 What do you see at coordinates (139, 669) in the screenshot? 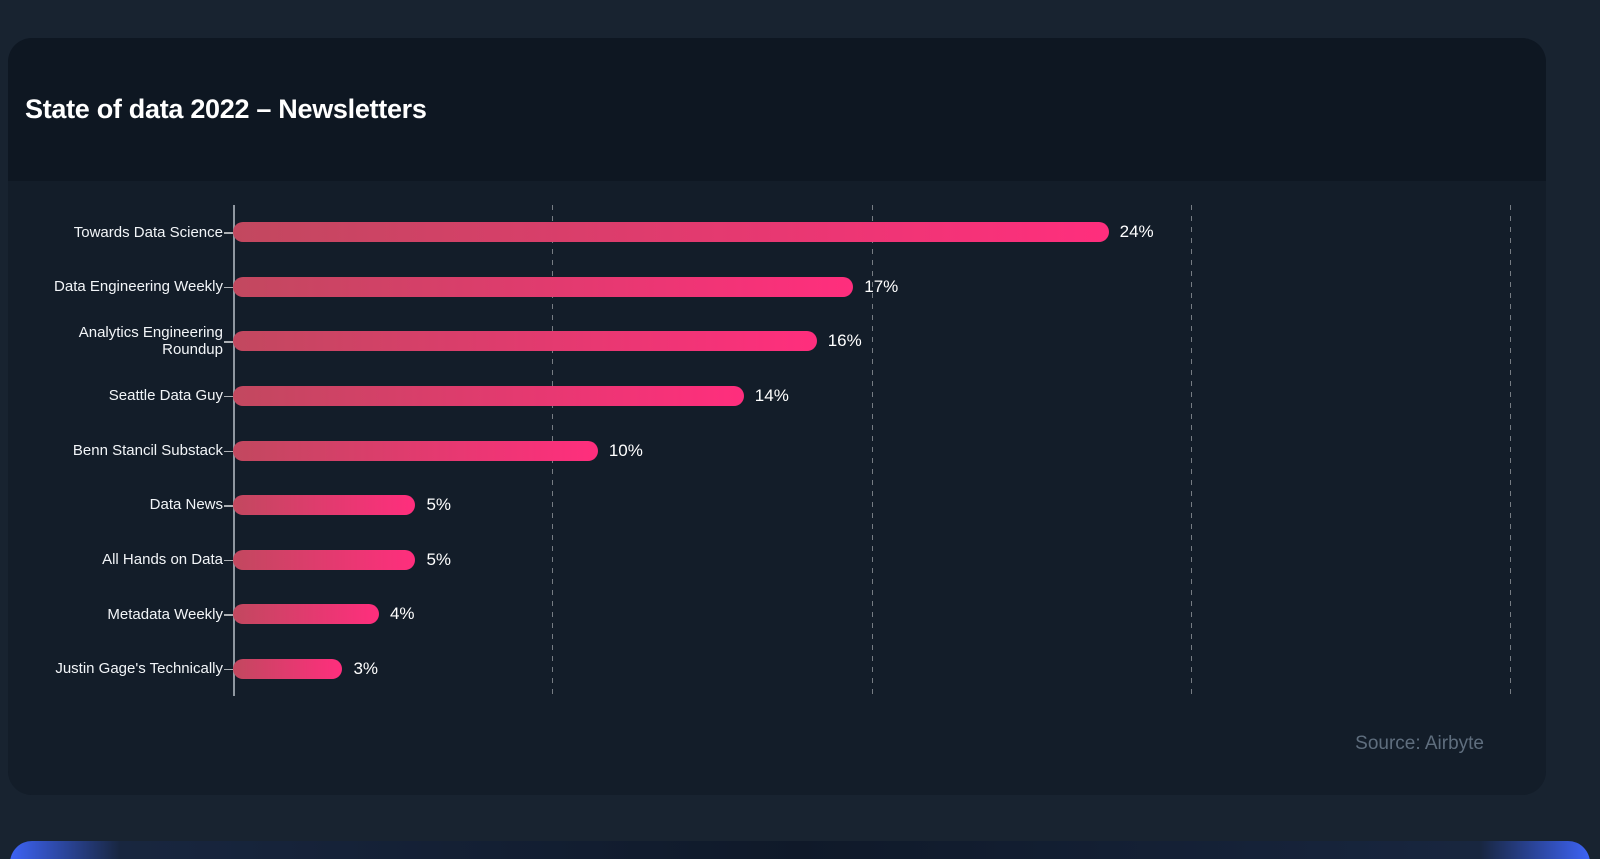
I see `category-label: Justin Gage's Technically` at bounding box center [139, 669].